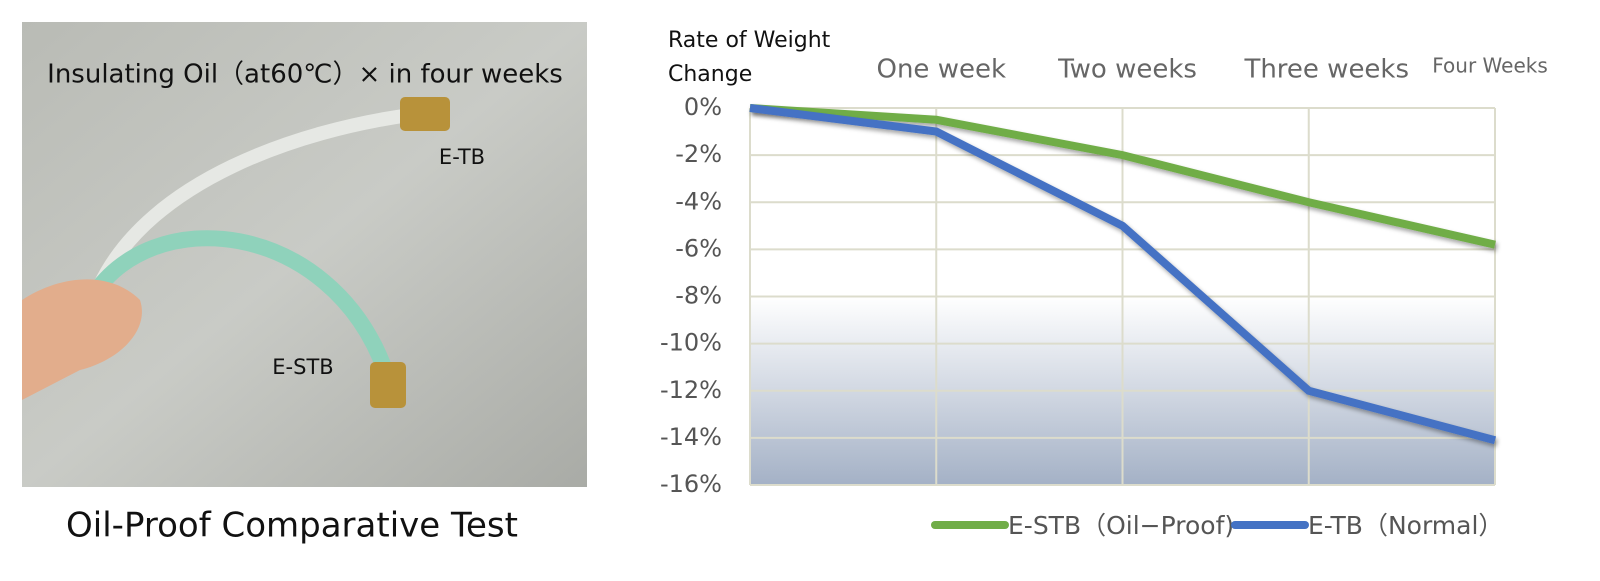  Describe the element at coordinates (698, 154) in the screenshot. I see `y-tick-label: -2%` at that location.